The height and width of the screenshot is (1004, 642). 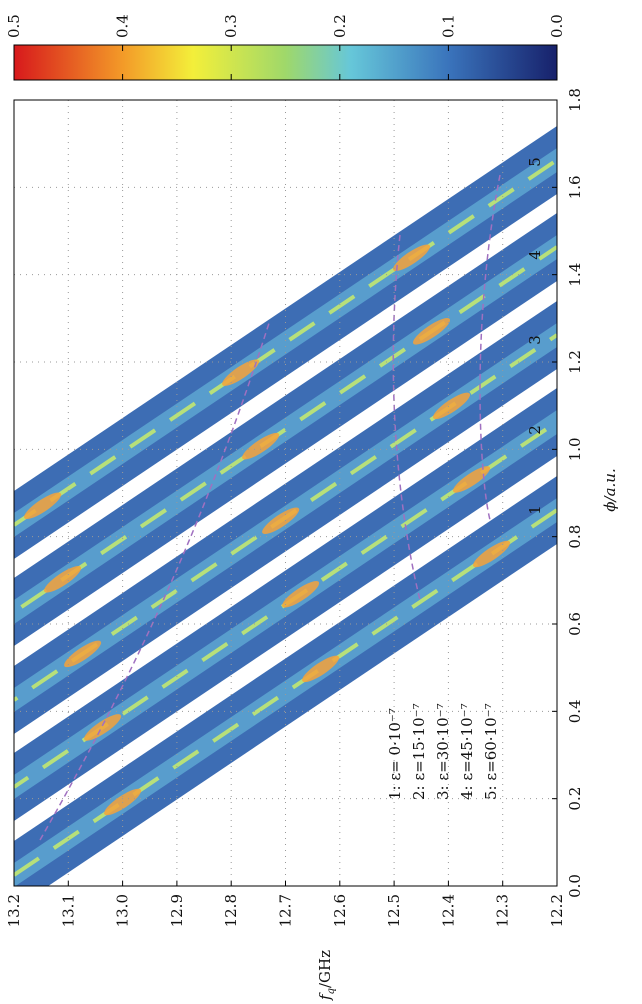 I want to click on x-tick-label: 1.0, so click(x=575, y=449).